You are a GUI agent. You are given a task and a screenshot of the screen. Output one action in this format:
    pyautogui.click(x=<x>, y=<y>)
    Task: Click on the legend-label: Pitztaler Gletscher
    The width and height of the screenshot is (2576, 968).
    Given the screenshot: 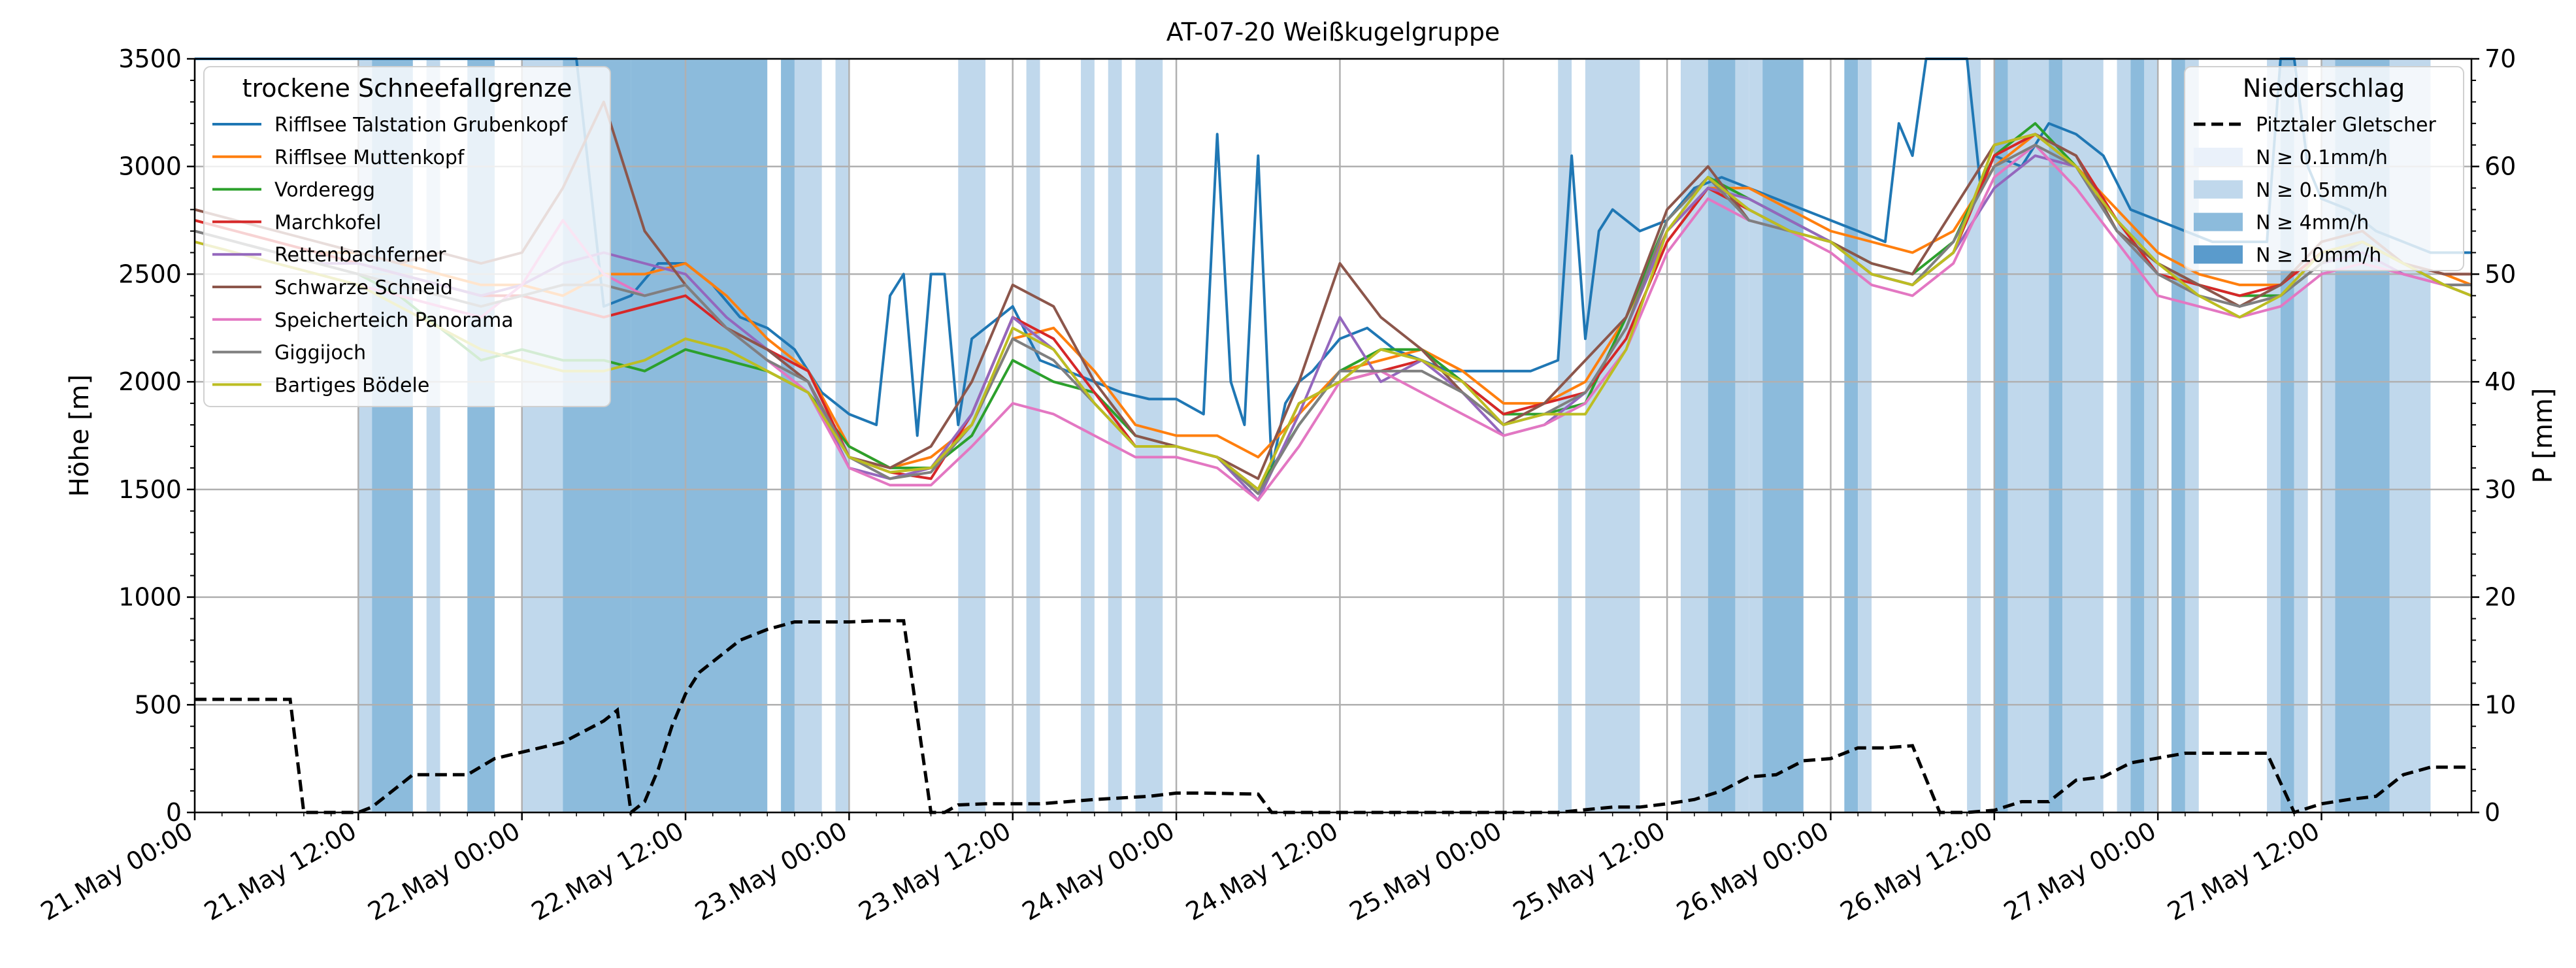 What is the action you would take?
    pyautogui.click(x=2346, y=125)
    